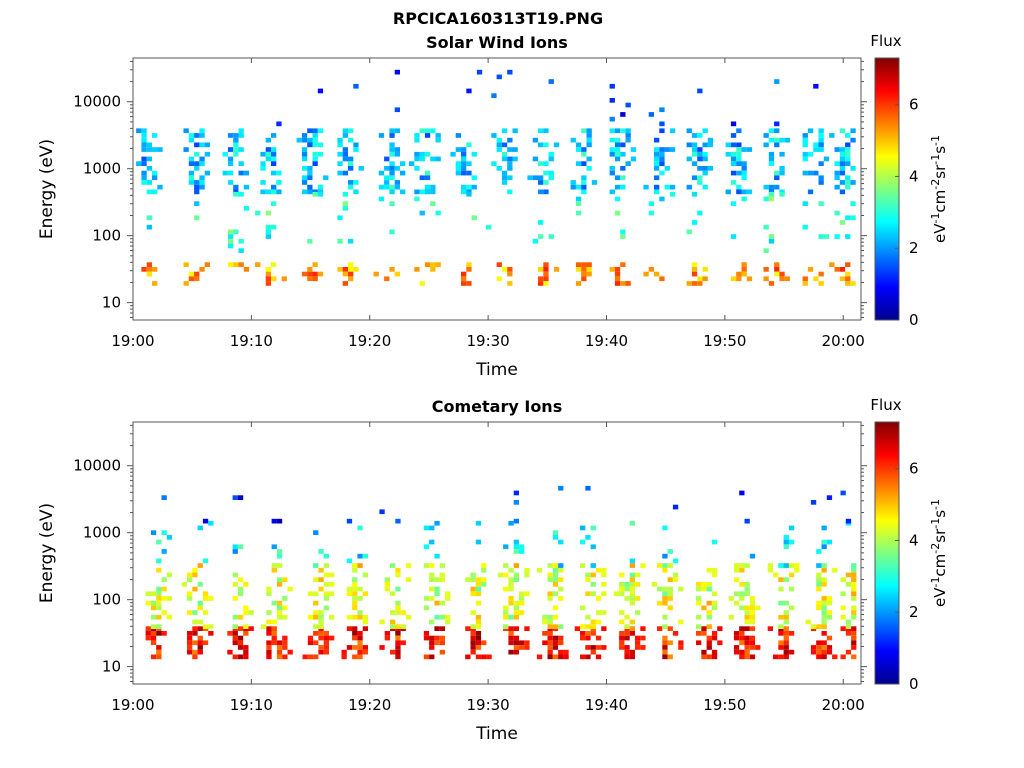 Image resolution: width=1024 pixels, height=768 pixels. Describe the element at coordinates (497, 42) in the screenshot. I see `panel-title: Solar Wind Ions` at that location.